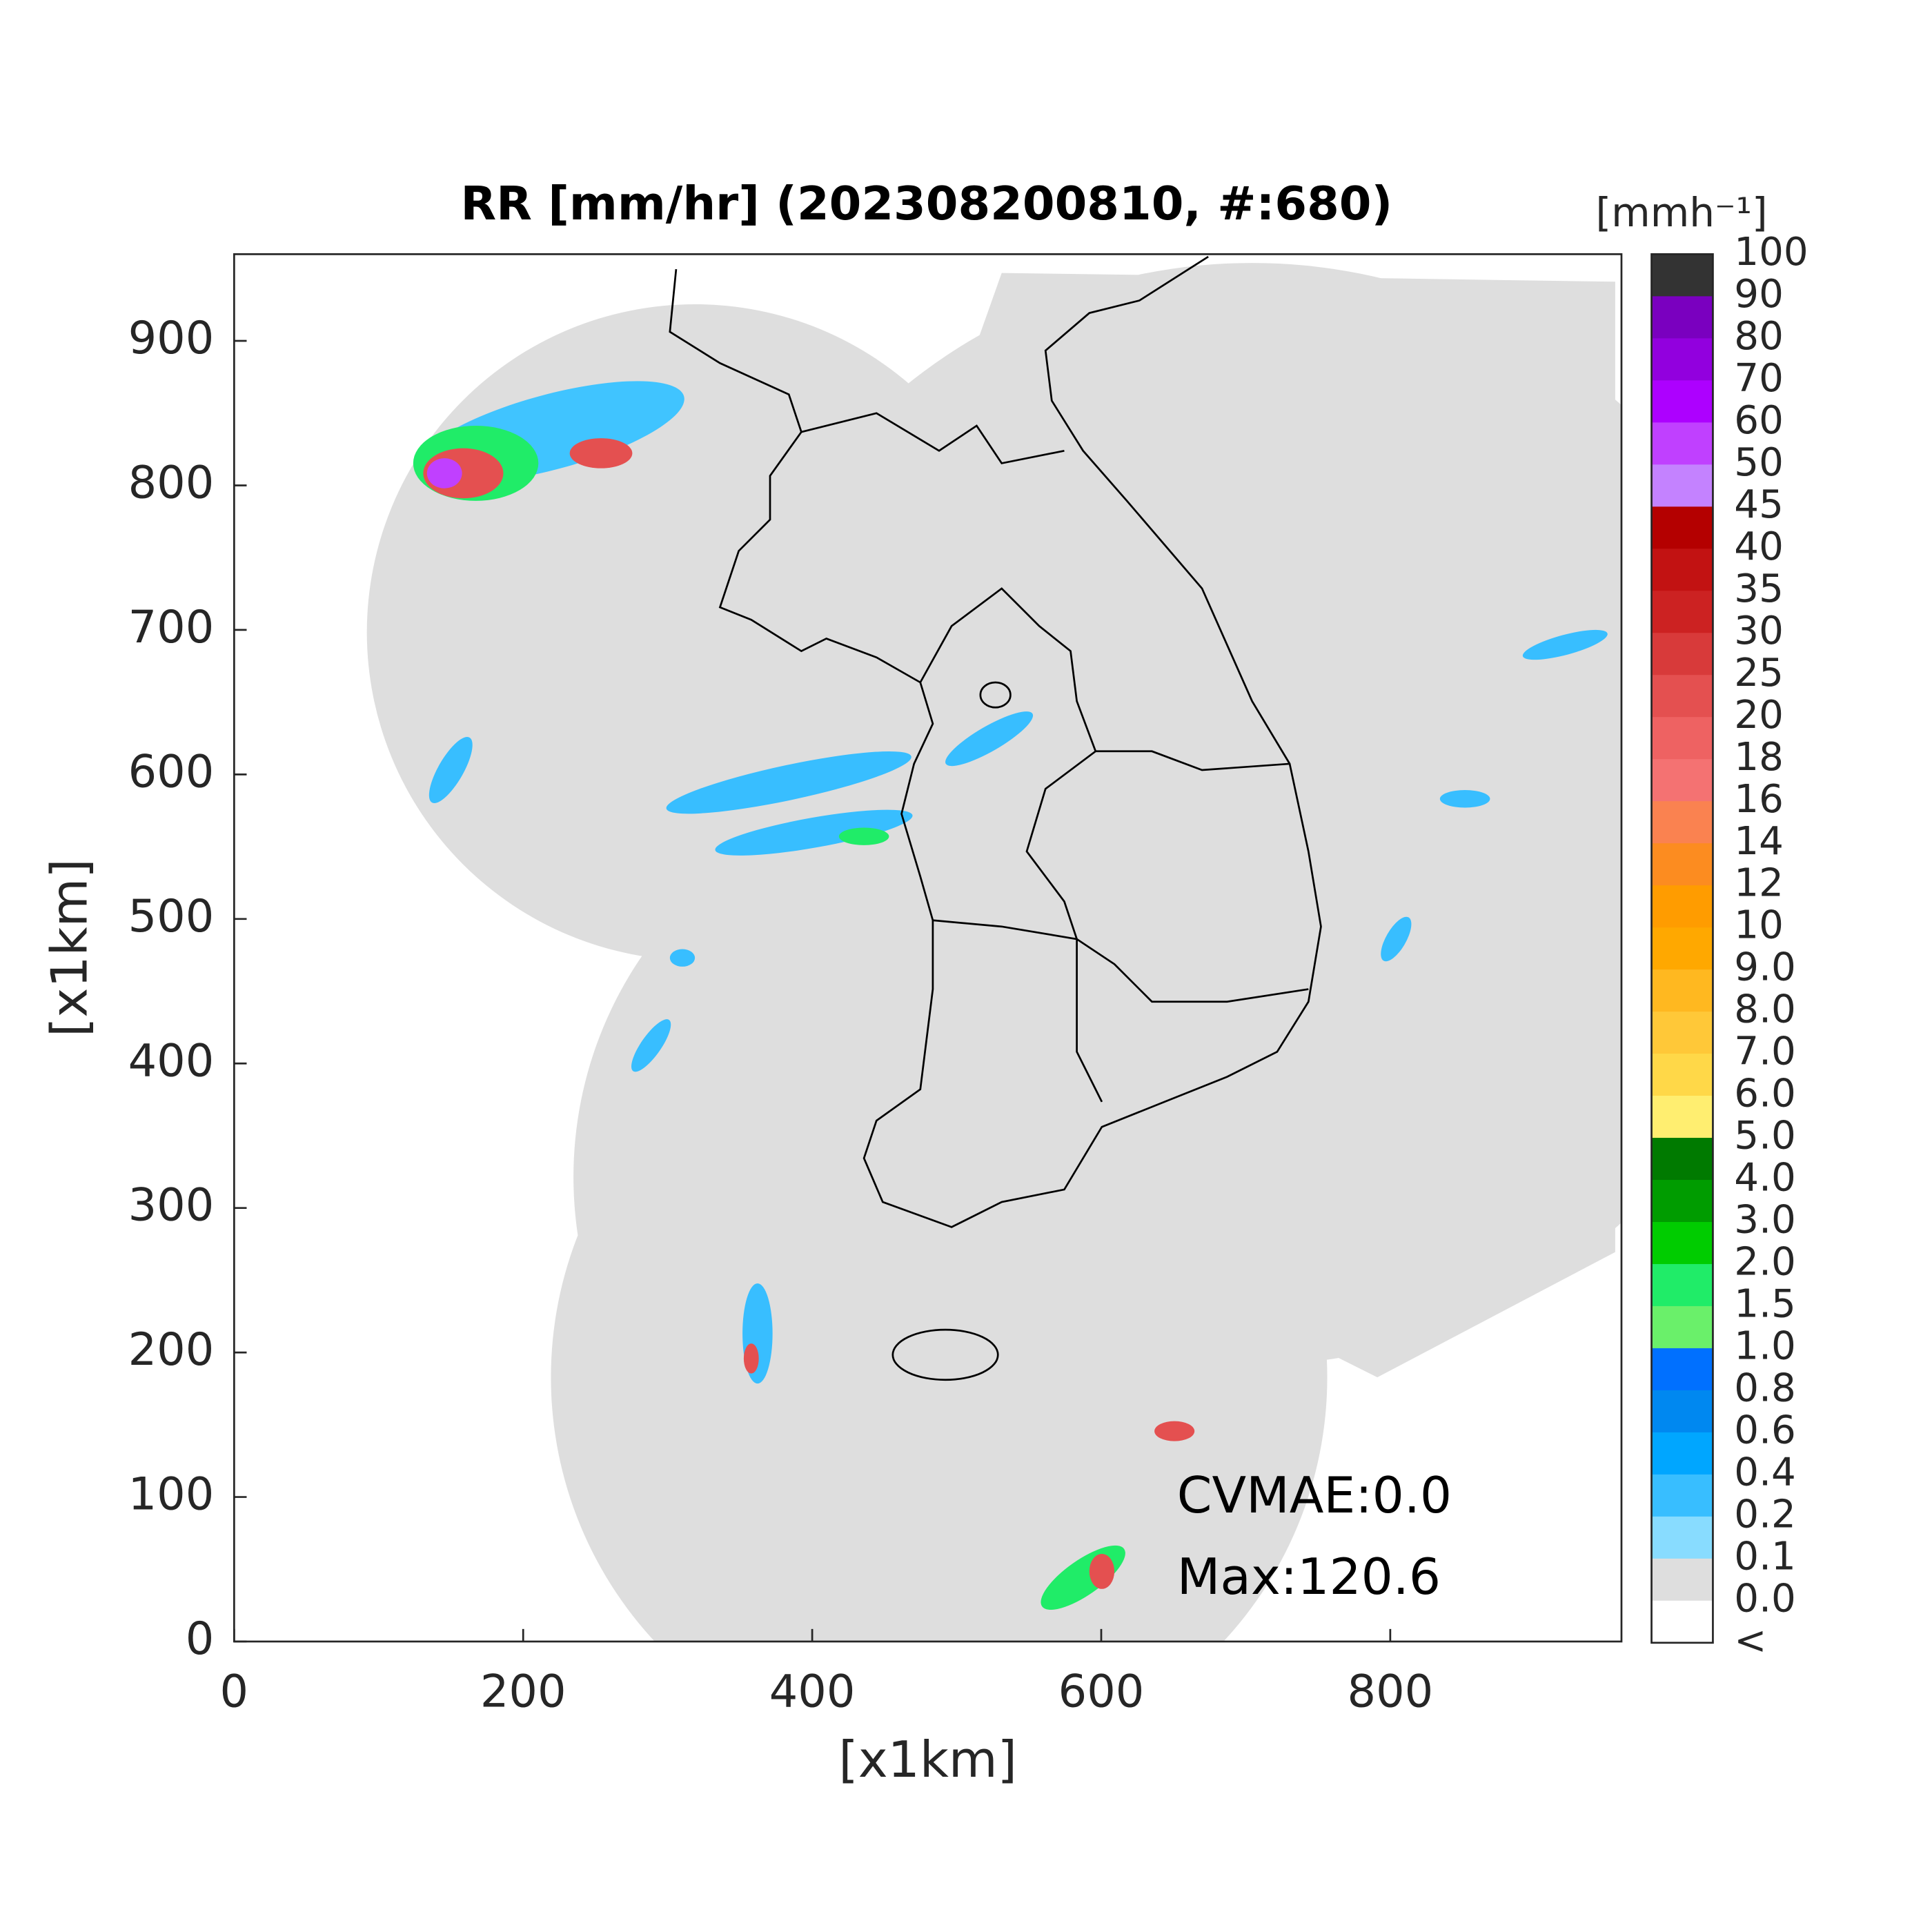 The image size is (1932, 1932). What do you see at coordinates (1101, 1691) in the screenshot?
I see `x-tick-label: 600` at bounding box center [1101, 1691].